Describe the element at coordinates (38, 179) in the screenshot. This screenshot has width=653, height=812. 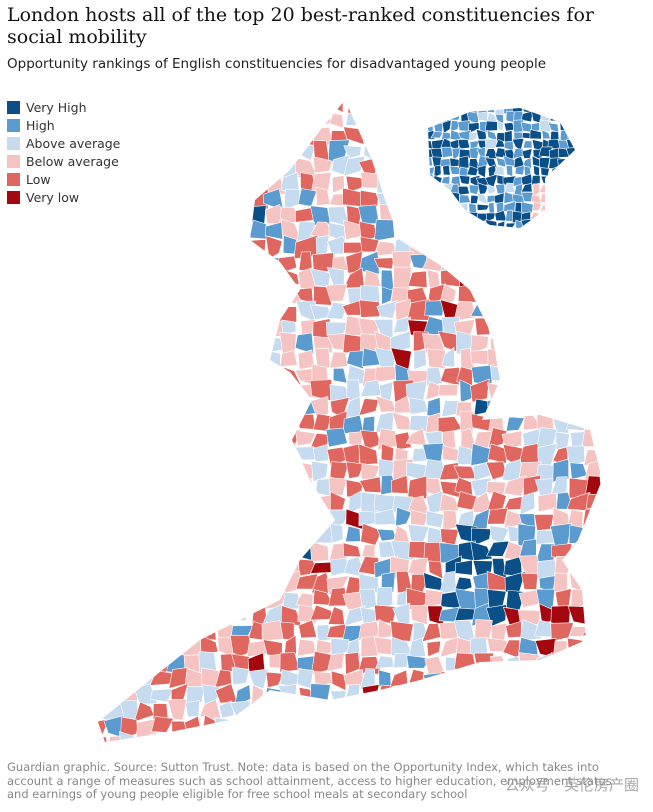
I see `legend-label: Low` at that location.